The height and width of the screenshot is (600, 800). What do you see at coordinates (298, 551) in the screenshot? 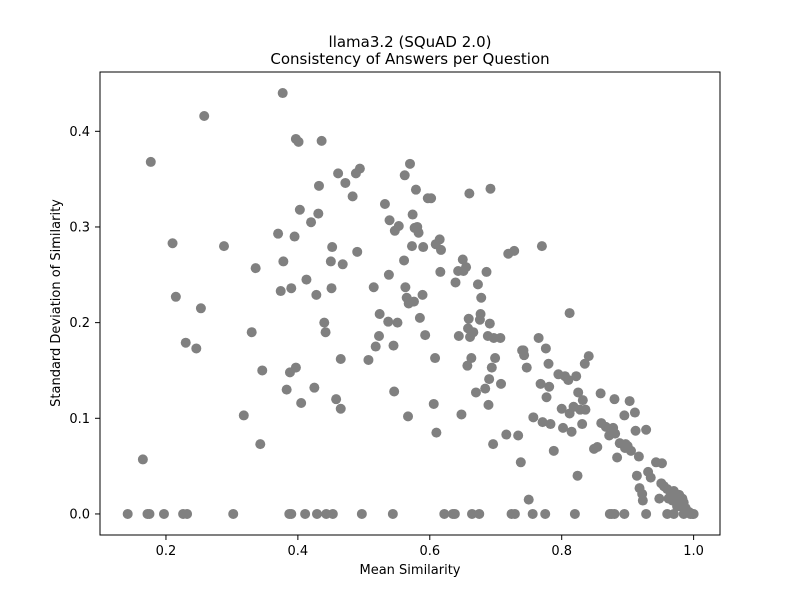
I see `x-tick-label: 0.4` at bounding box center [298, 551].